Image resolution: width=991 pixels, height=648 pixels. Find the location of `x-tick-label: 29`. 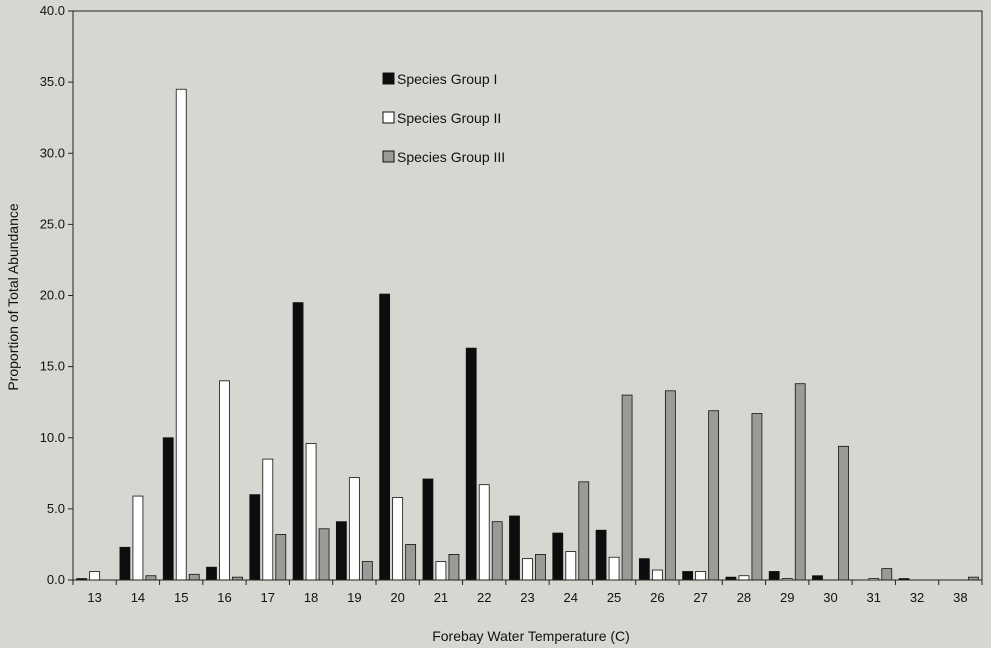

x-tick-label: 29 is located at coordinates (787, 597).